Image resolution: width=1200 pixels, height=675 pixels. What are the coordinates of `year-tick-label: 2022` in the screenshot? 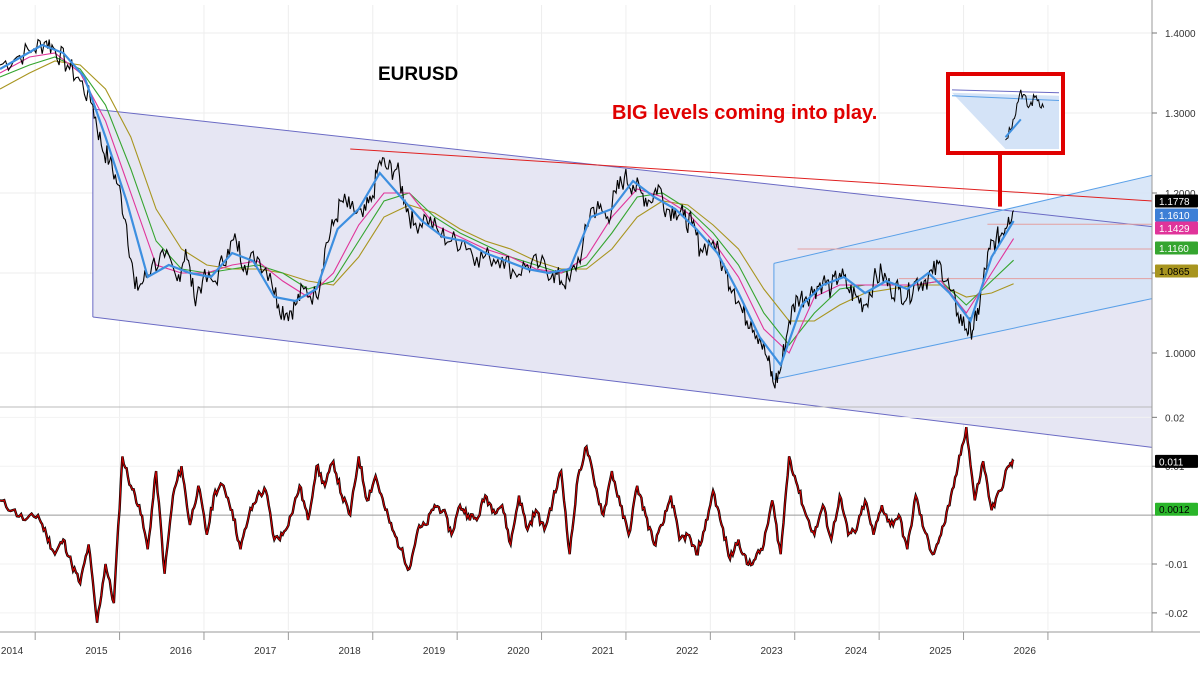 It's located at (687, 651).